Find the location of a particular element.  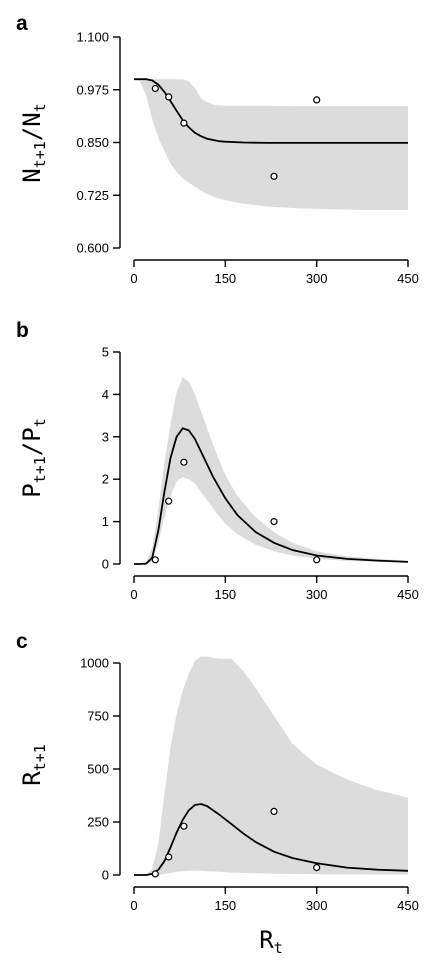

y-tick-label-b: 4 is located at coordinates (105, 394).